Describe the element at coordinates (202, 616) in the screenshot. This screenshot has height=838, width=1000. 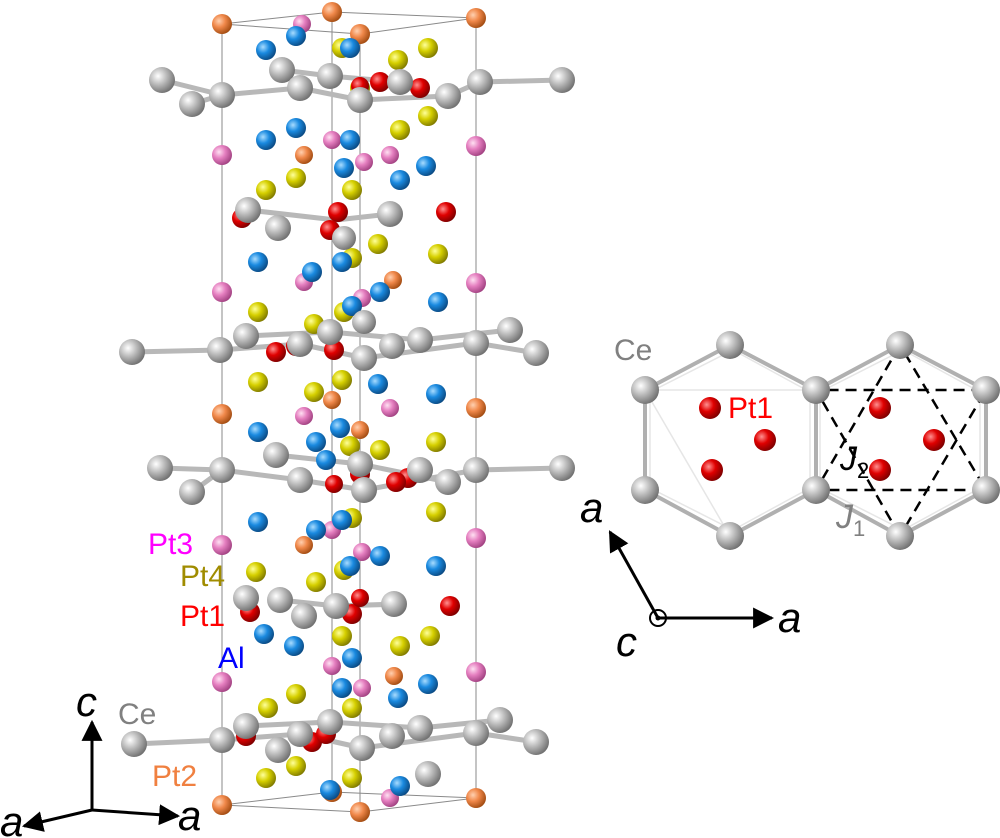
I see `legend-pt1: Pt1` at that location.